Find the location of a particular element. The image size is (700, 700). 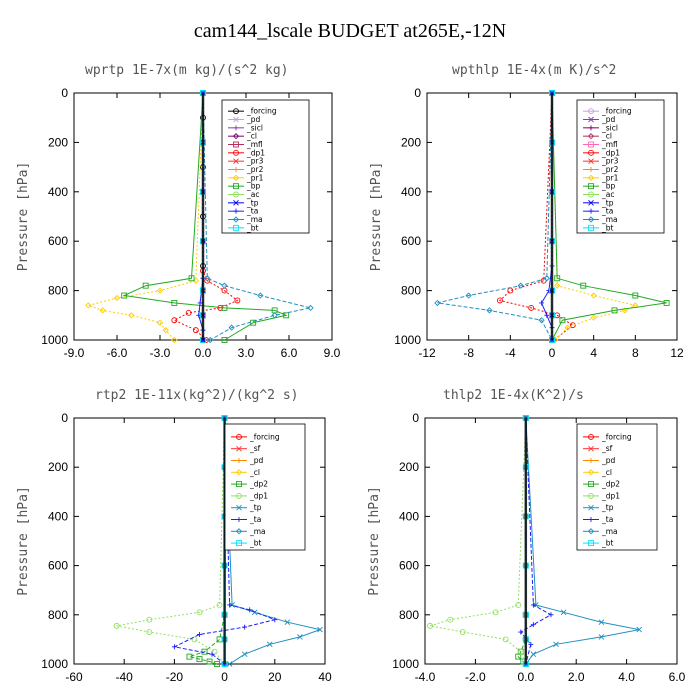

legend-entry-dp2: _dp2 is located at coordinates (610, 484).